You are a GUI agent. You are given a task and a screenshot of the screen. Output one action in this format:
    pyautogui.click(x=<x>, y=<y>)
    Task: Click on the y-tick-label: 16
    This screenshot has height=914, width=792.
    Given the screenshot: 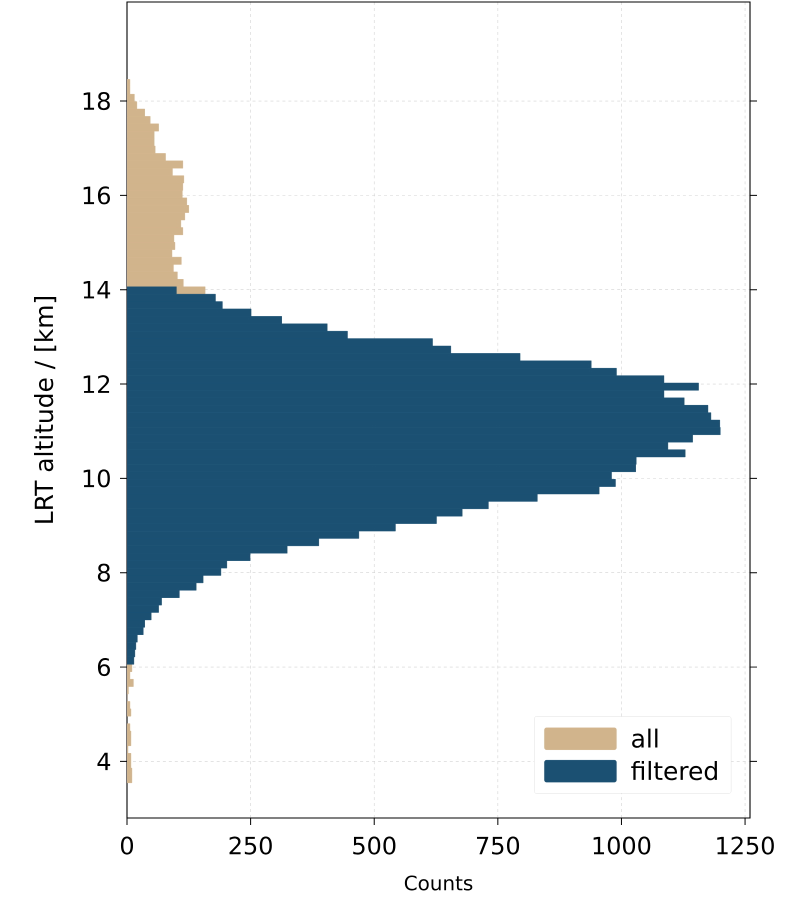 What is the action you would take?
    pyautogui.click(x=97, y=195)
    